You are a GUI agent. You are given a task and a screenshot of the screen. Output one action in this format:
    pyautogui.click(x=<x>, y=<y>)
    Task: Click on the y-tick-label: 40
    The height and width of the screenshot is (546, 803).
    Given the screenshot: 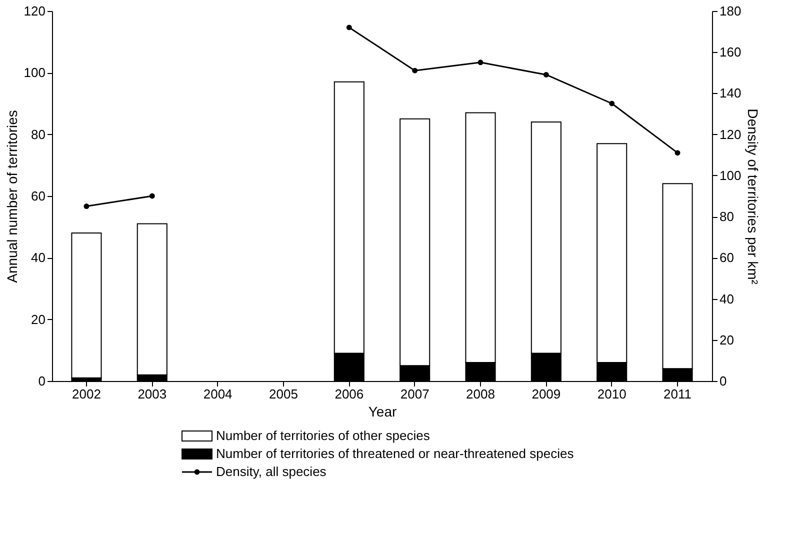 What is the action you would take?
    pyautogui.click(x=38, y=258)
    